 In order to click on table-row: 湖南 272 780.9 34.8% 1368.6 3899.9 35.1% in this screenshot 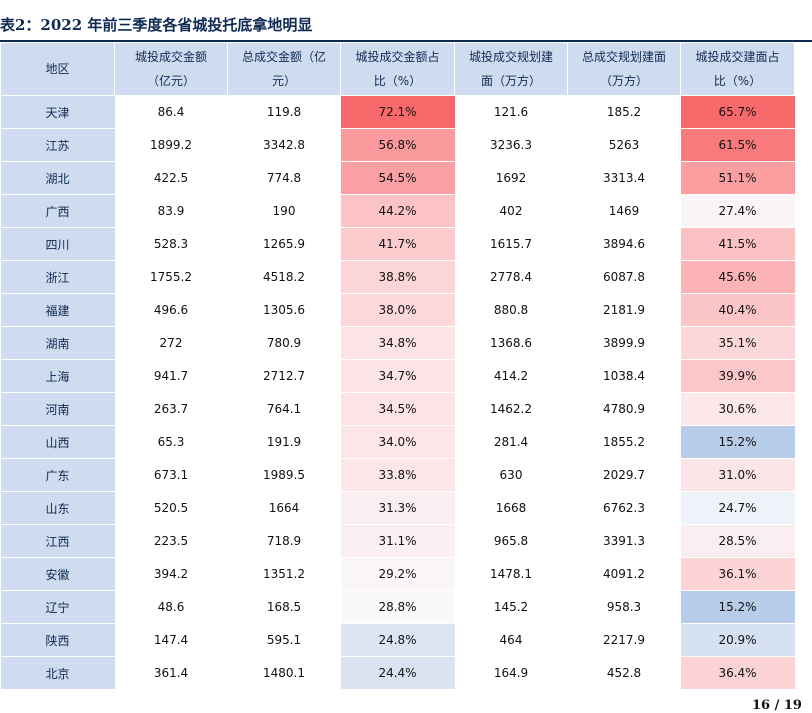, I will do `click(397, 343)`.